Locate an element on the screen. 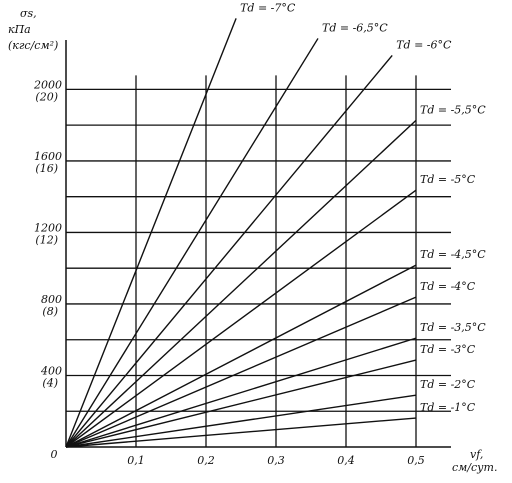 The image size is (512, 483). x-tick-label: 0,2 is located at coordinates (206, 460).